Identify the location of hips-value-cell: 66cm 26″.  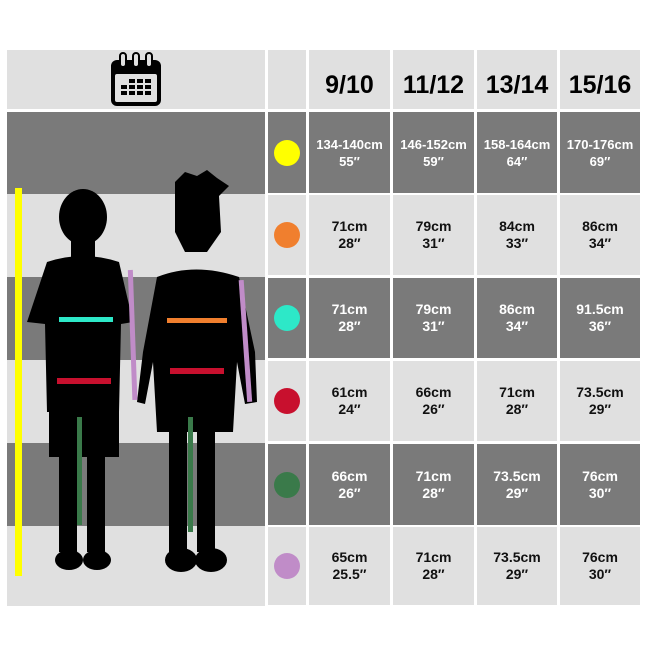
(433, 401).